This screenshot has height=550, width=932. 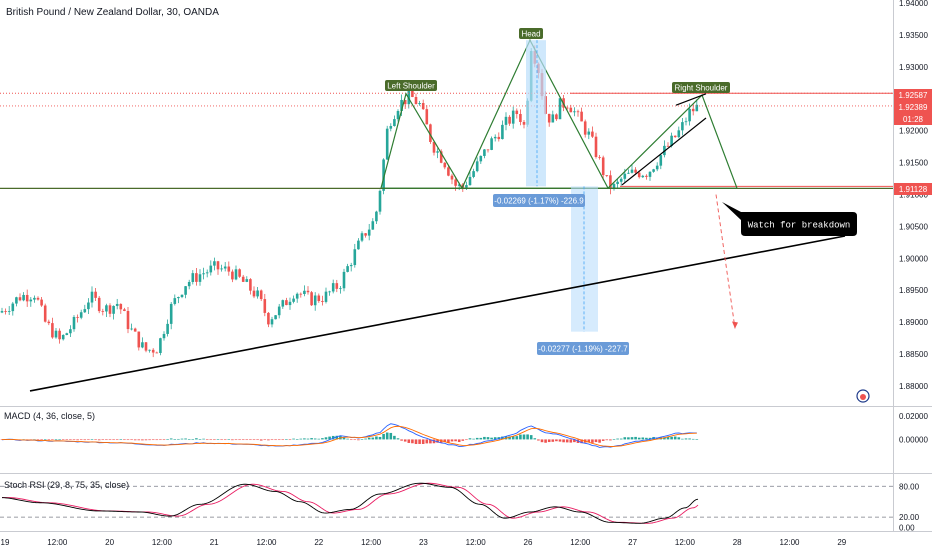 I want to click on label-right-shoulder: Right Shoulder, so click(x=701, y=87).